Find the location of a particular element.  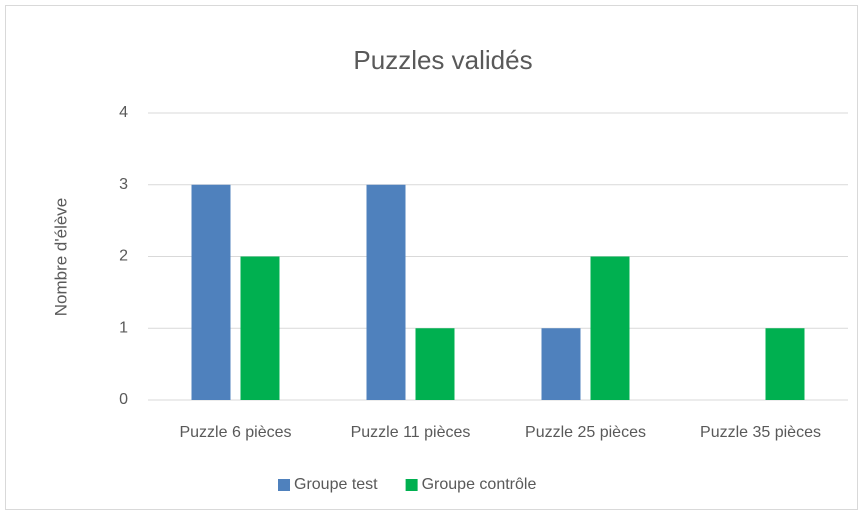

y-tick-label: 1 is located at coordinates (123, 327).